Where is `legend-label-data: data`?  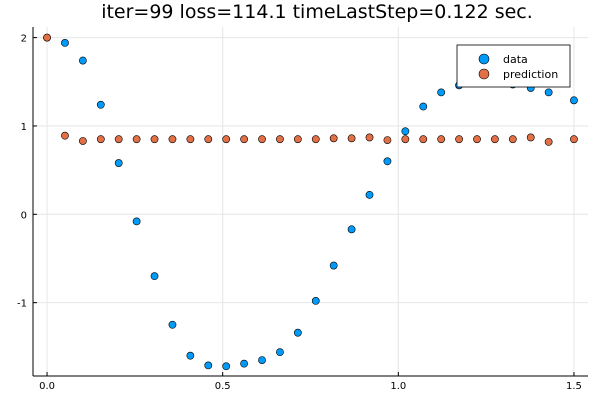 legend-label-data: data is located at coordinates (515, 59).